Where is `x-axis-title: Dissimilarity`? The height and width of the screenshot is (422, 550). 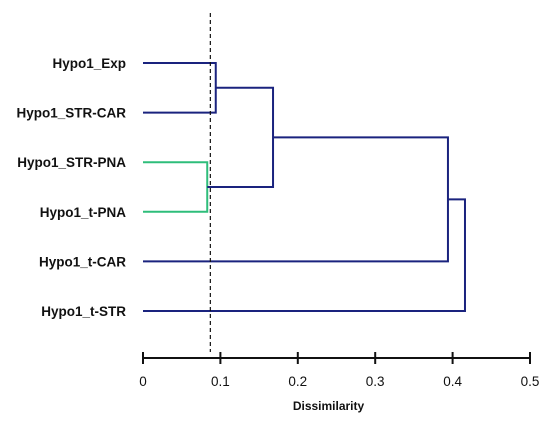 x-axis-title: Dissimilarity is located at coordinates (329, 406).